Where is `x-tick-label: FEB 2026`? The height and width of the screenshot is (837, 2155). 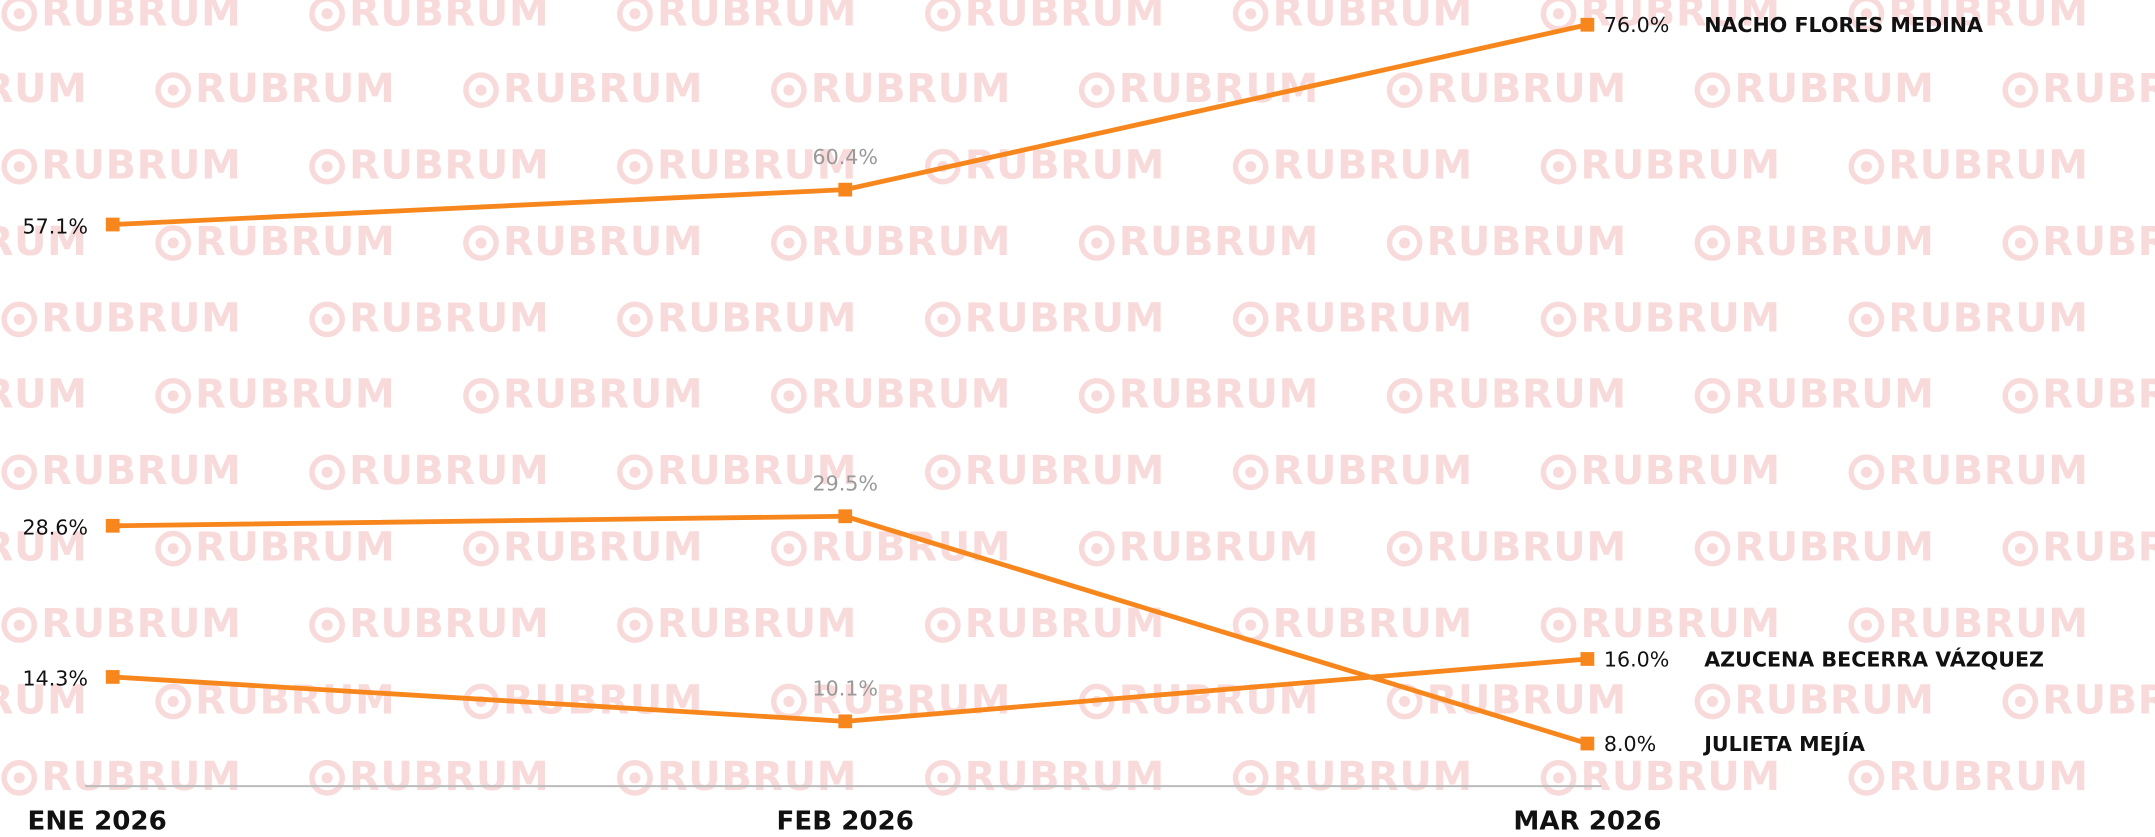
x-tick-label: FEB 2026 is located at coordinates (845, 821).